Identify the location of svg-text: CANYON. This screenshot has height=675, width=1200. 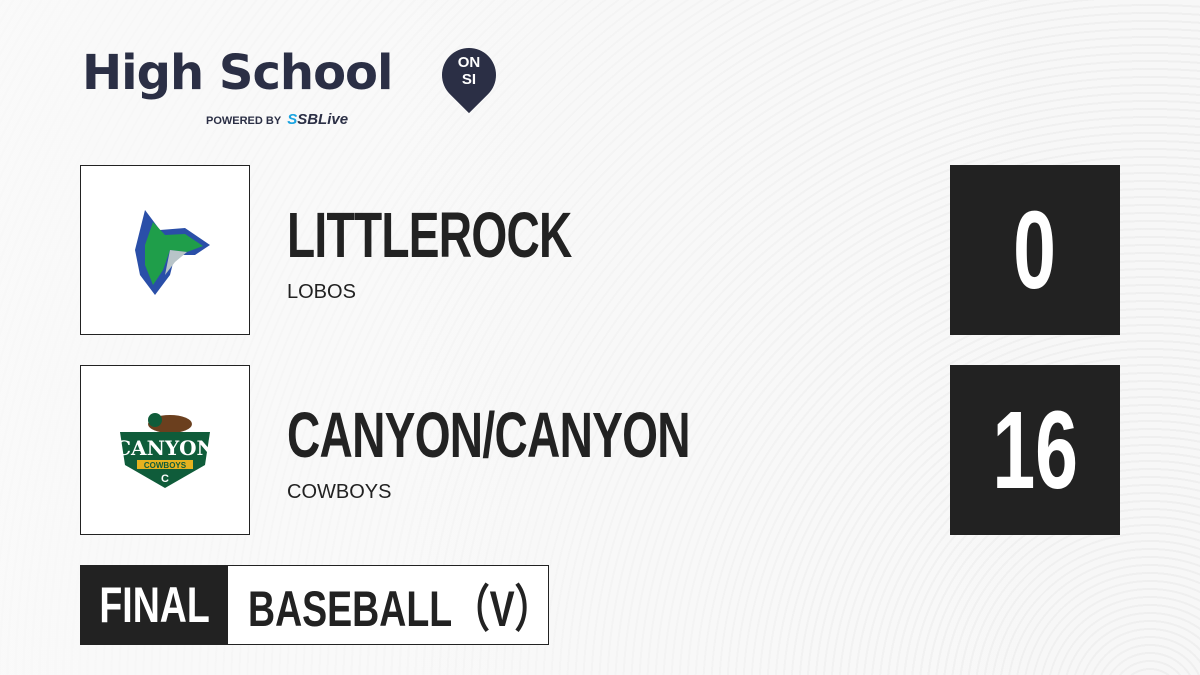
(165, 448).